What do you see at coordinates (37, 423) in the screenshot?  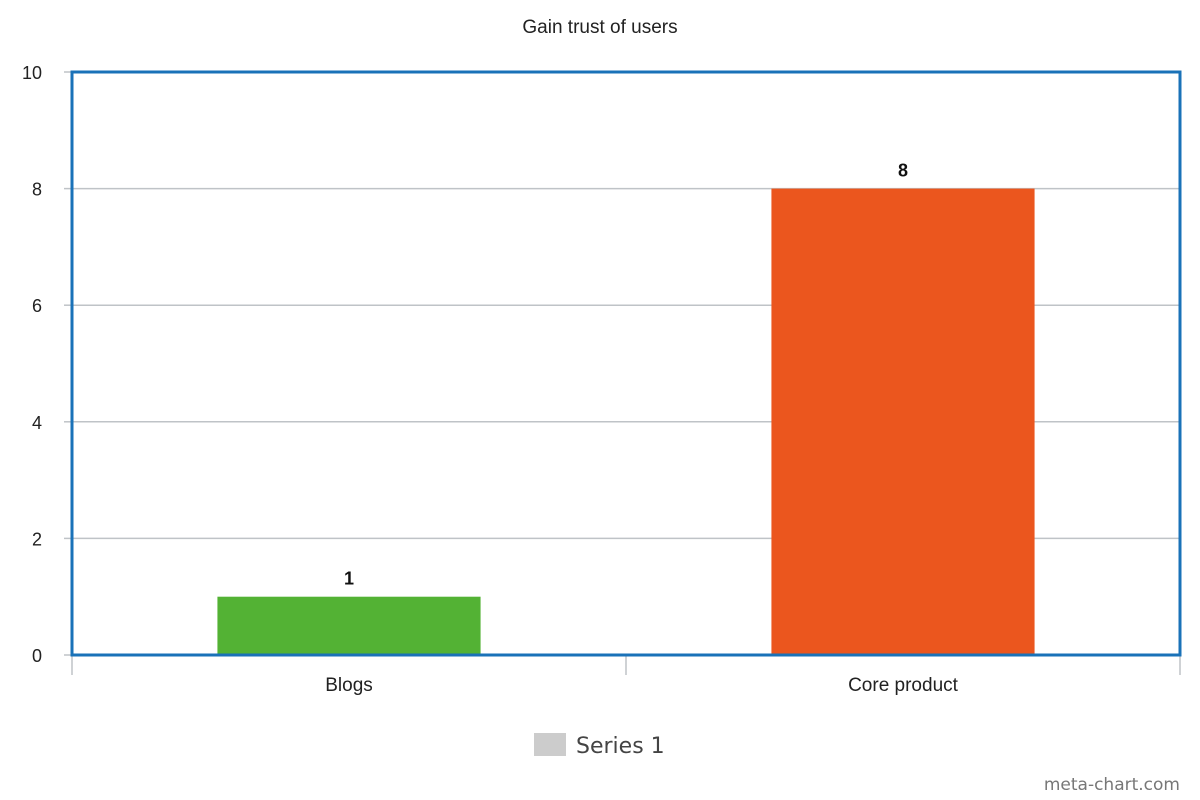 I see `y-tick-label: 4` at bounding box center [37, 423].